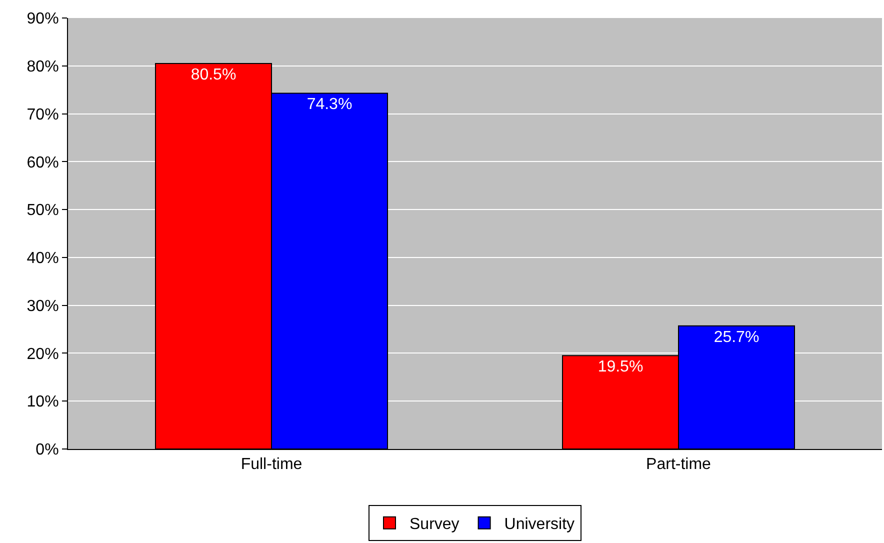 Image resolution: width=884 pixels, height=543 pixels. I want to click on legend-label: Survey, so click(435, 525).